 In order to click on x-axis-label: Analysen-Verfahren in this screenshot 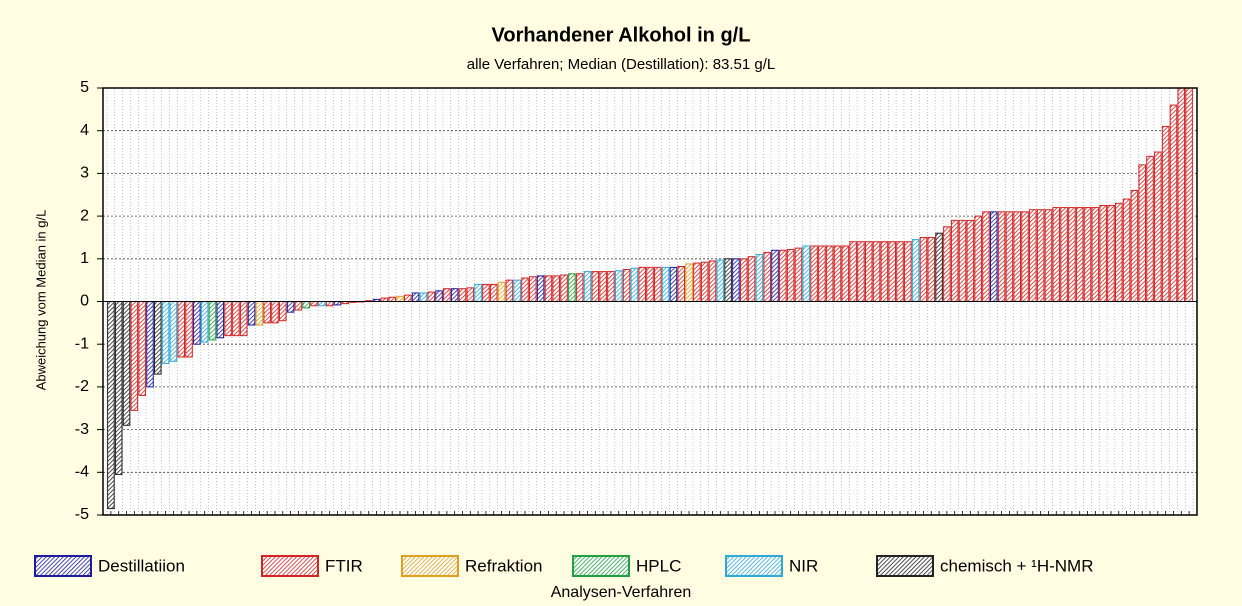, I will do `click(621, 592)`.